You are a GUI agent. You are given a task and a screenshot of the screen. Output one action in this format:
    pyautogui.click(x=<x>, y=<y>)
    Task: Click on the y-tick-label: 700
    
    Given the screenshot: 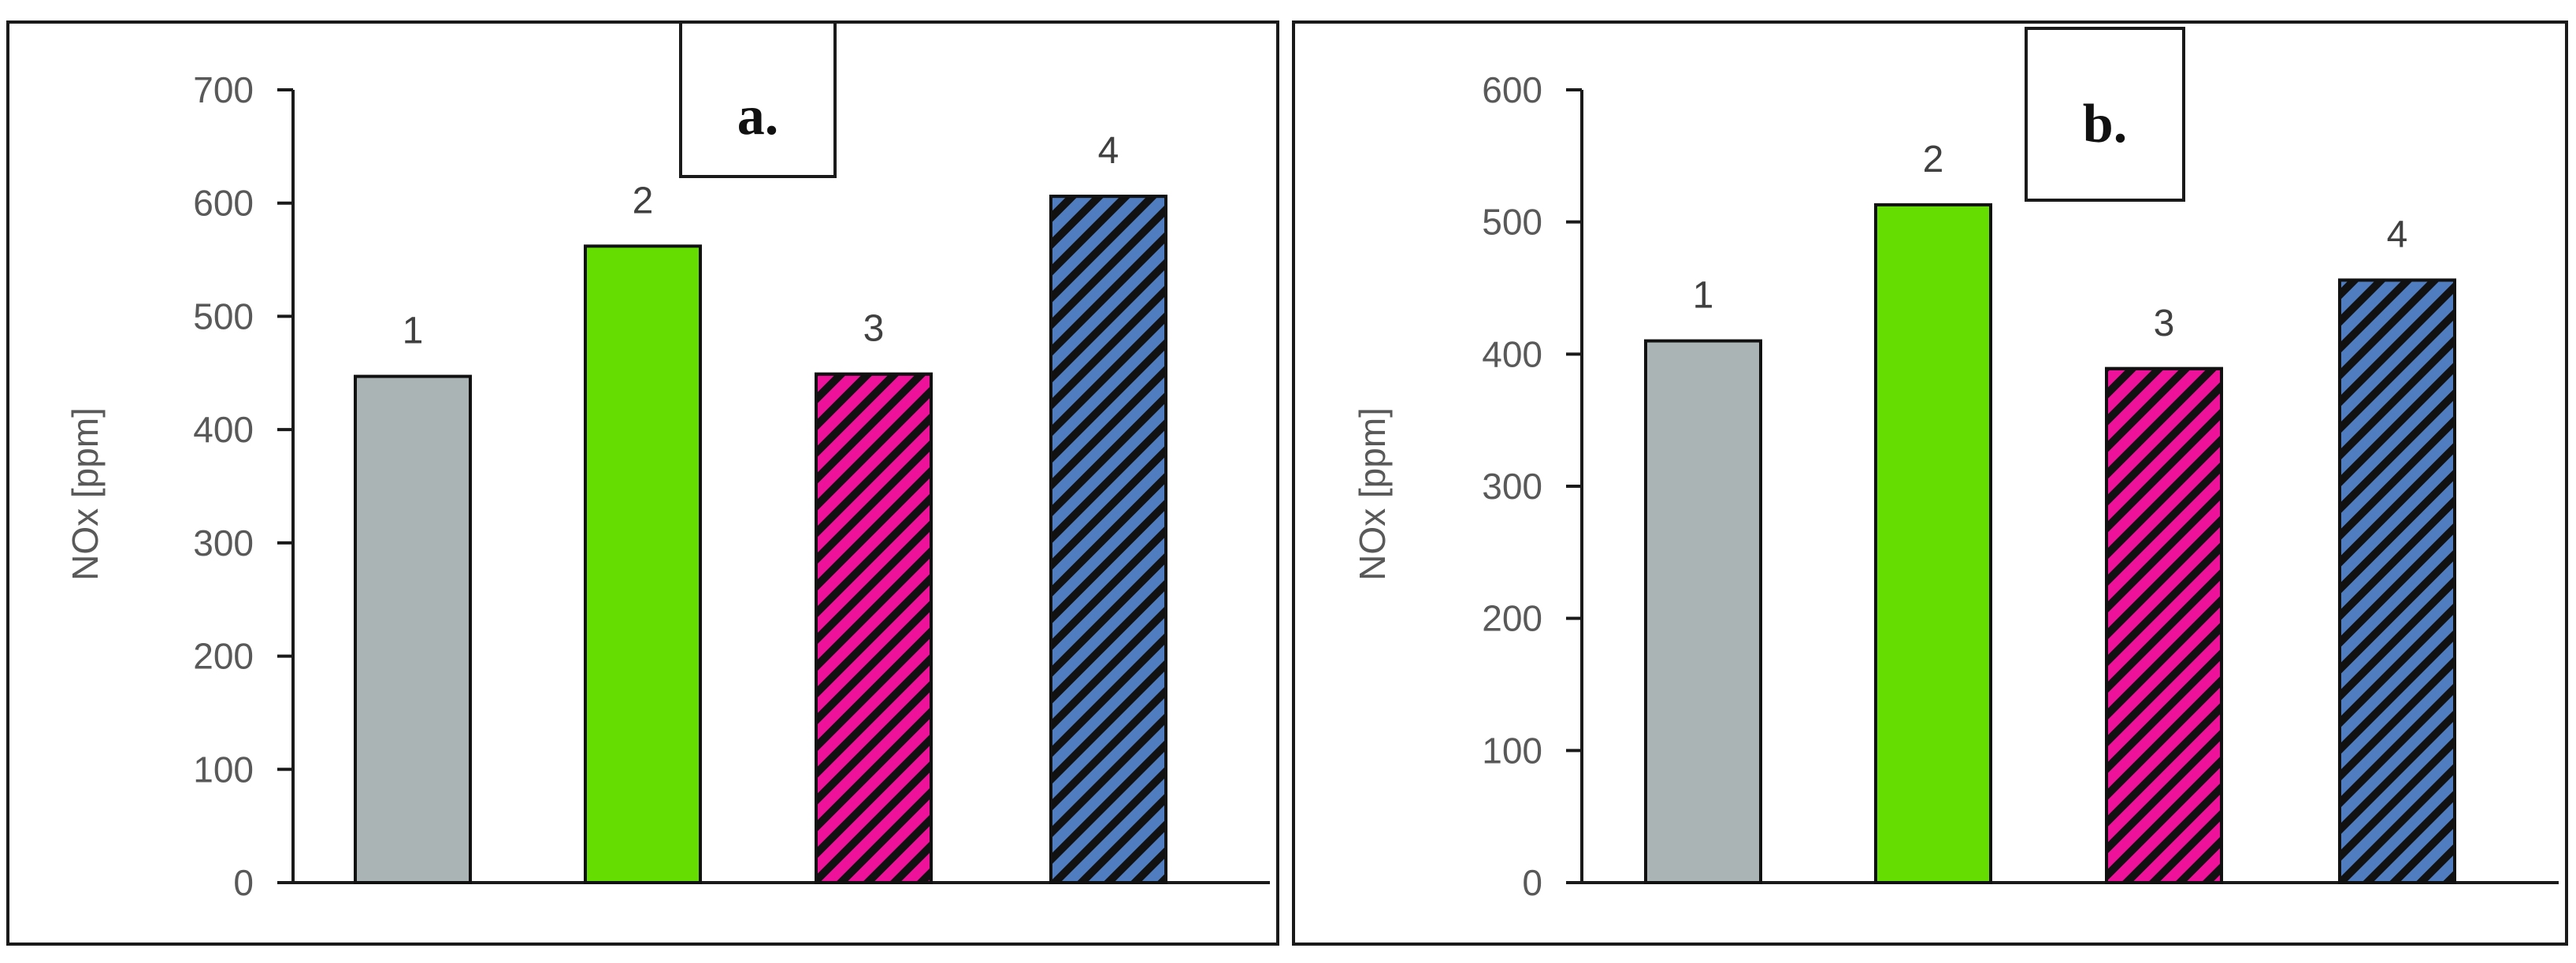 What is the action you would take?
    pyautogui.click(x=223, y=89)
    